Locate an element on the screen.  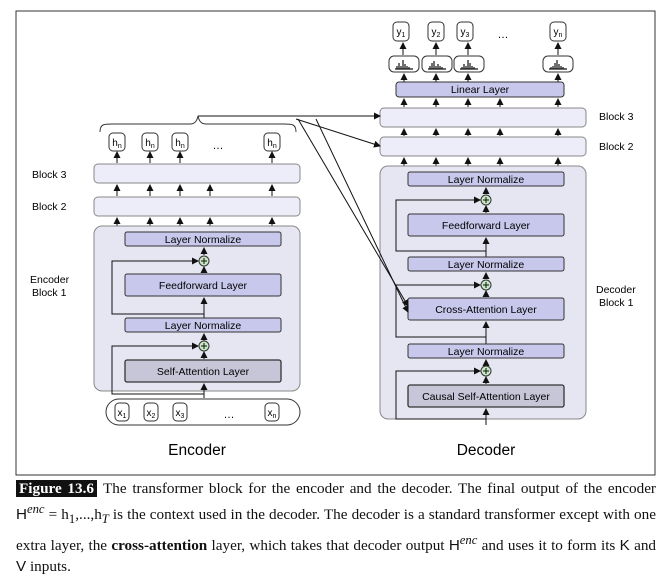
decoder-output-y1 is located at coordinates (401, 31).